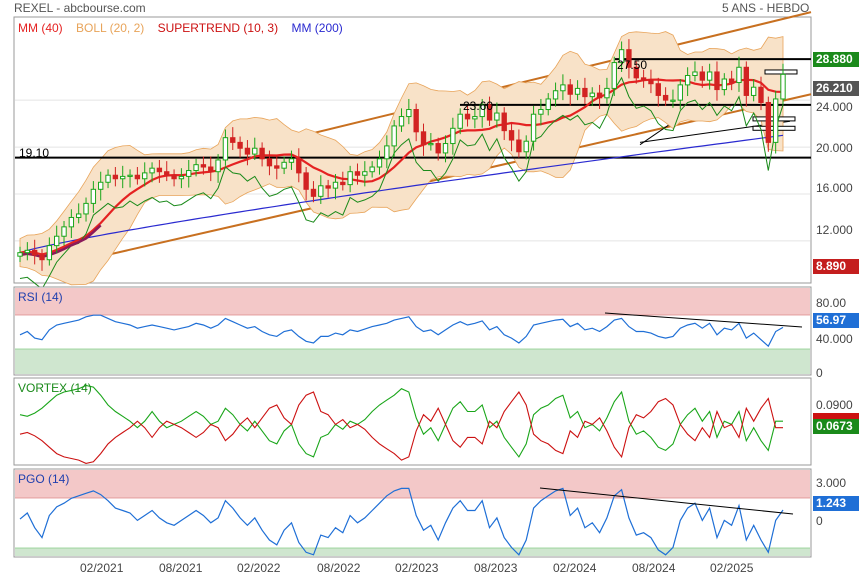  I want to click on rsi-tick-40: 40.000, so click(834, 339).